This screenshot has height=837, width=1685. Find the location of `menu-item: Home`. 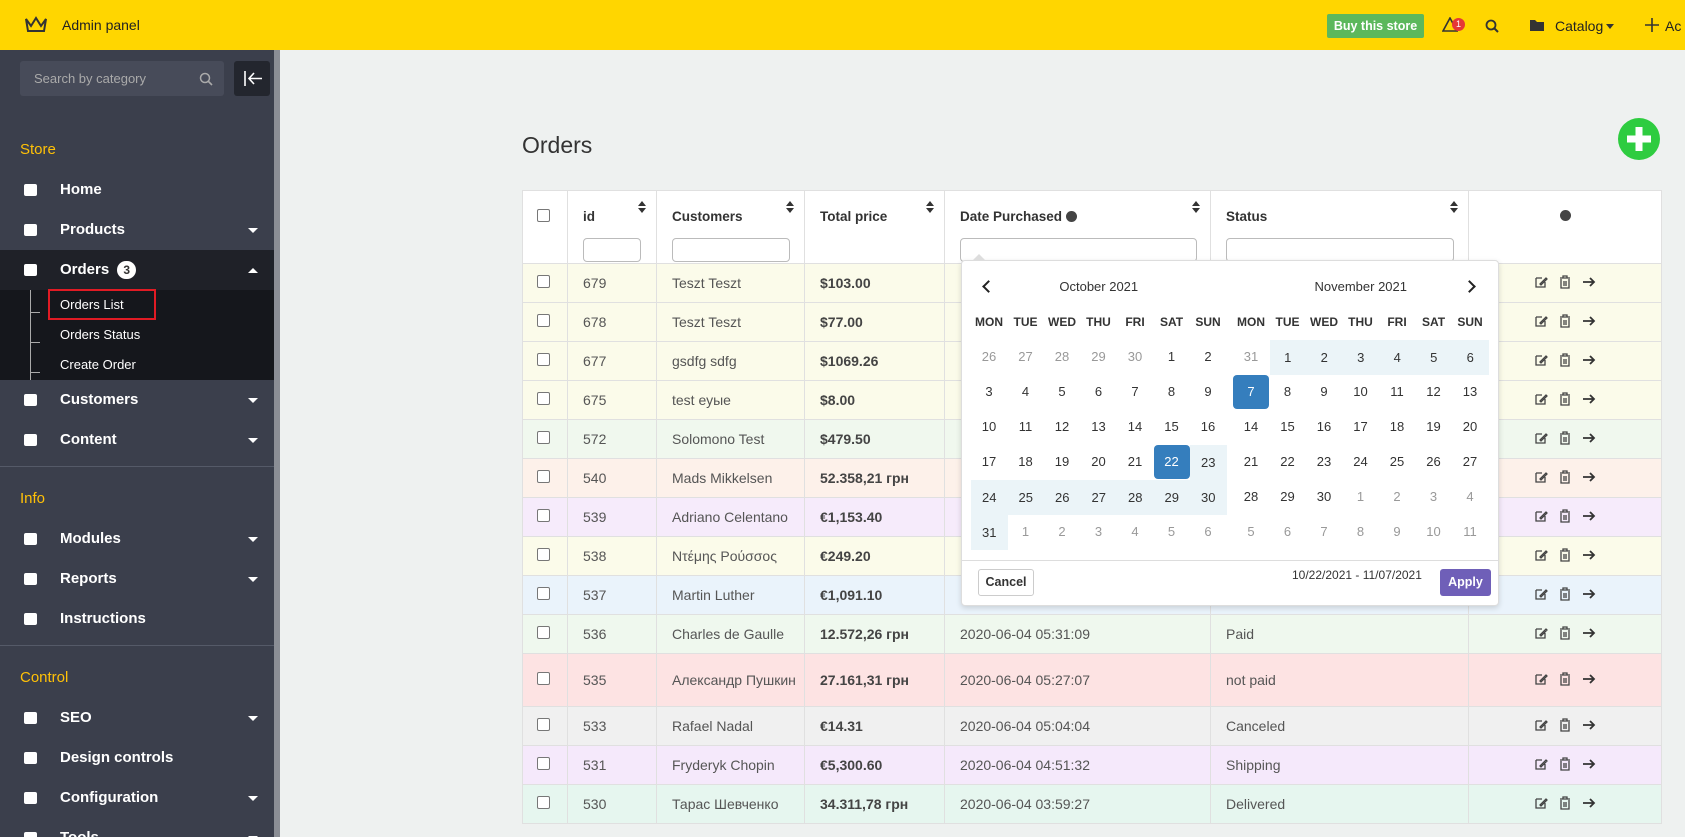

menu-item: Home is located at coordinates (137, 190).